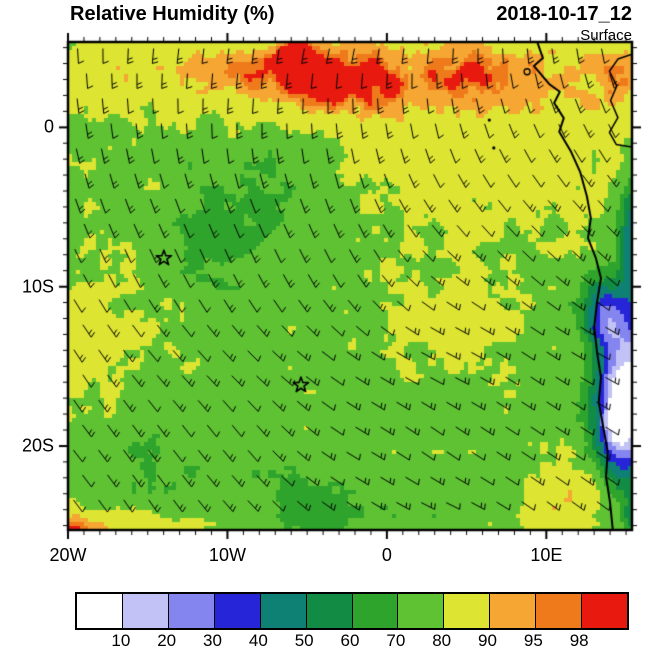 The image size is (650, 667). I want to click on colorbar-tick-label: 90, so click(487, 640).